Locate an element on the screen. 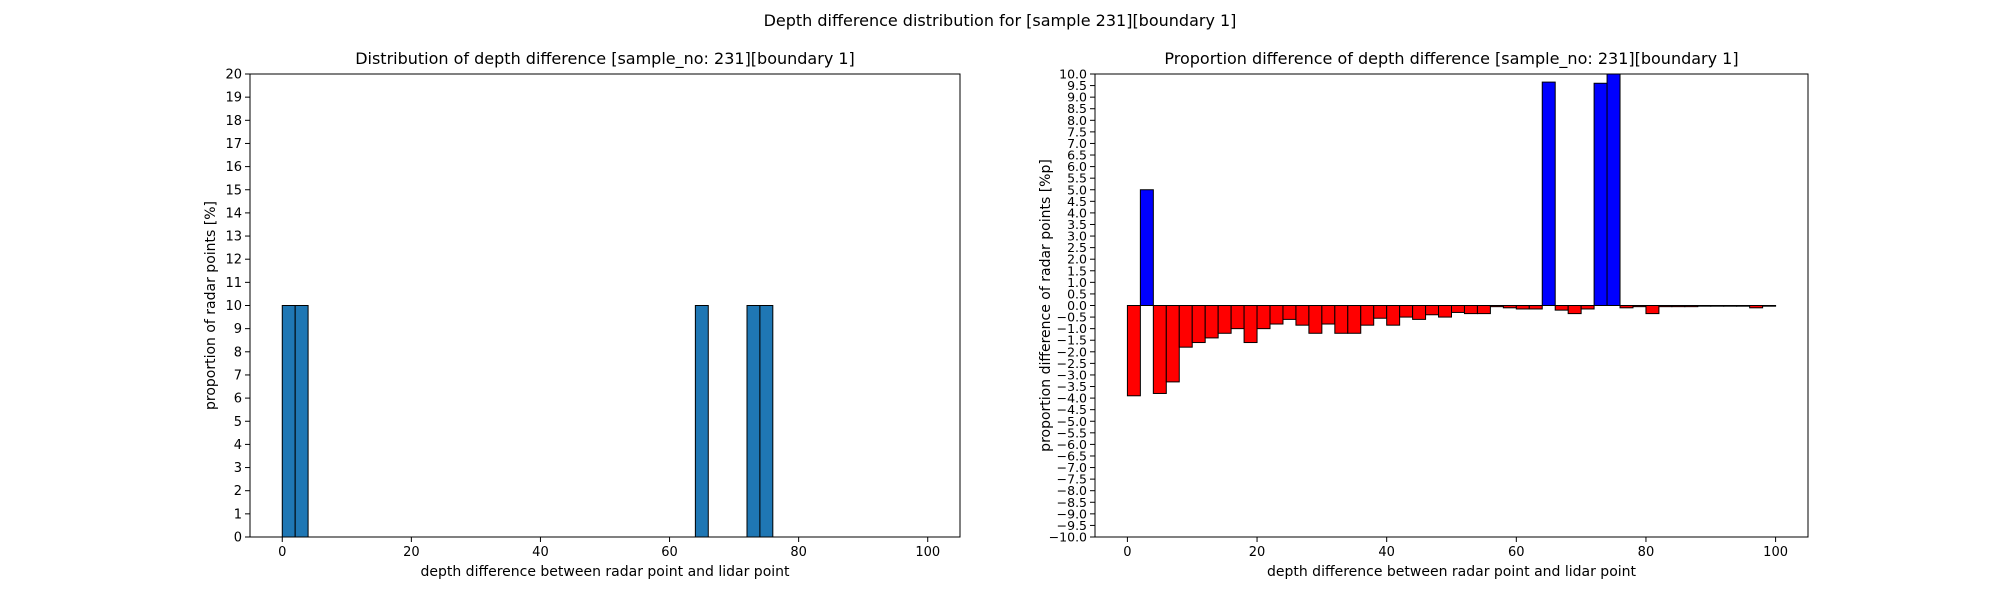 The width and height of the screenshot is (2000, 600). y-tick-label: 4 is located at coordinates (238, 445).